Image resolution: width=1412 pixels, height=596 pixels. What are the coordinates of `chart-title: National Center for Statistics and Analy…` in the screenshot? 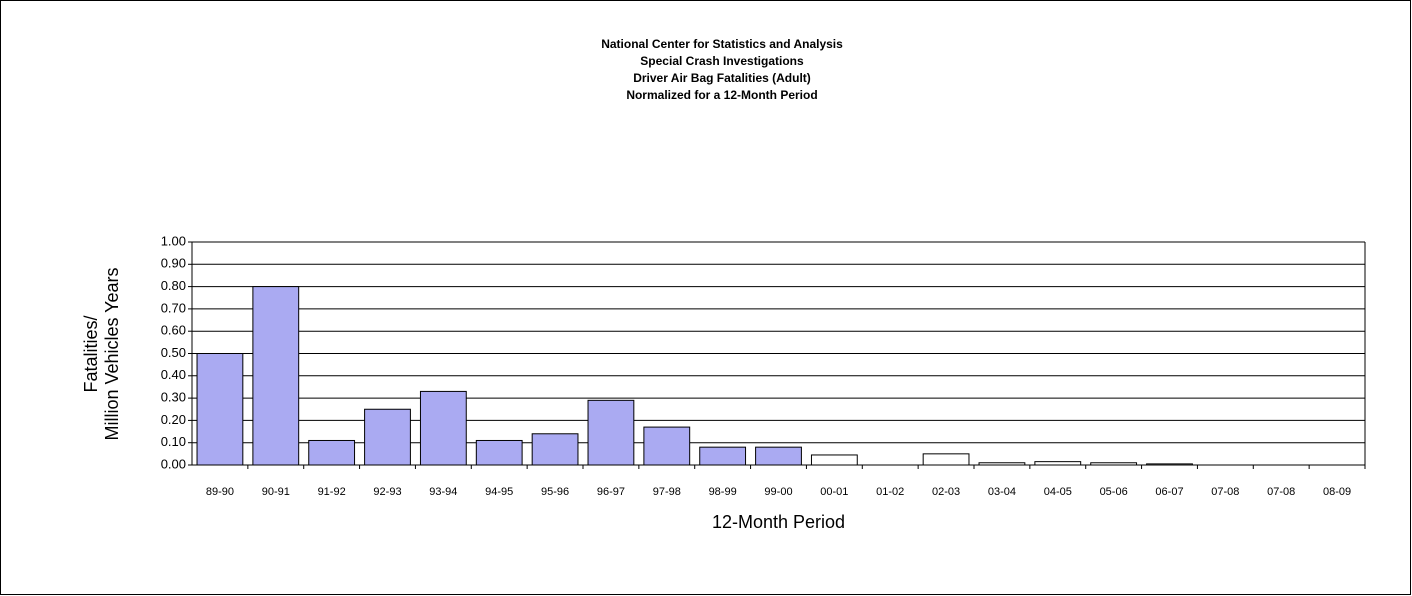 It's located at (722, 44).